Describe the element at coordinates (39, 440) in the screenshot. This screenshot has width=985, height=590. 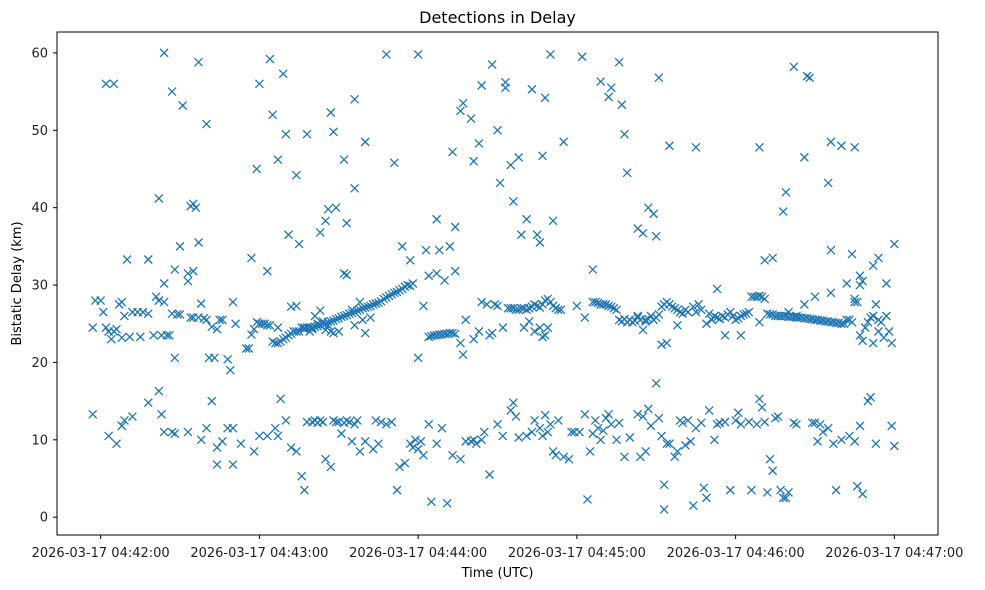
I see `y-tick-label: 10` at that location.